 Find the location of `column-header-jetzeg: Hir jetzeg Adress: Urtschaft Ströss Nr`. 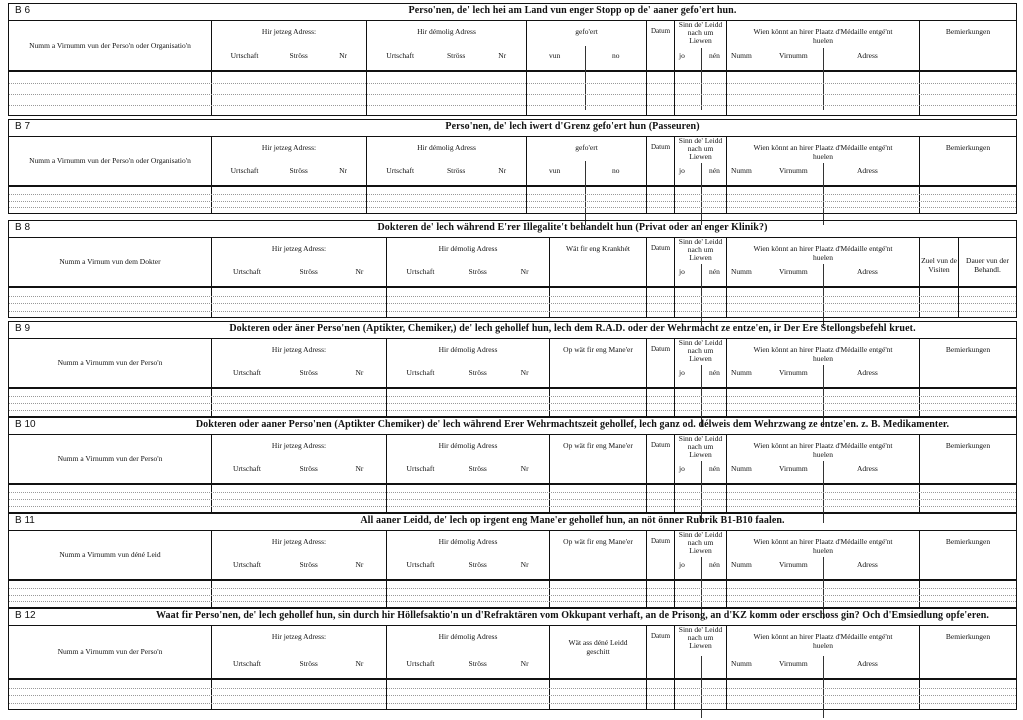

column-header-jetzeg: Hir jetzeg Adress: Urtschaft Ströss Nr is located at coordinates (298, 262).